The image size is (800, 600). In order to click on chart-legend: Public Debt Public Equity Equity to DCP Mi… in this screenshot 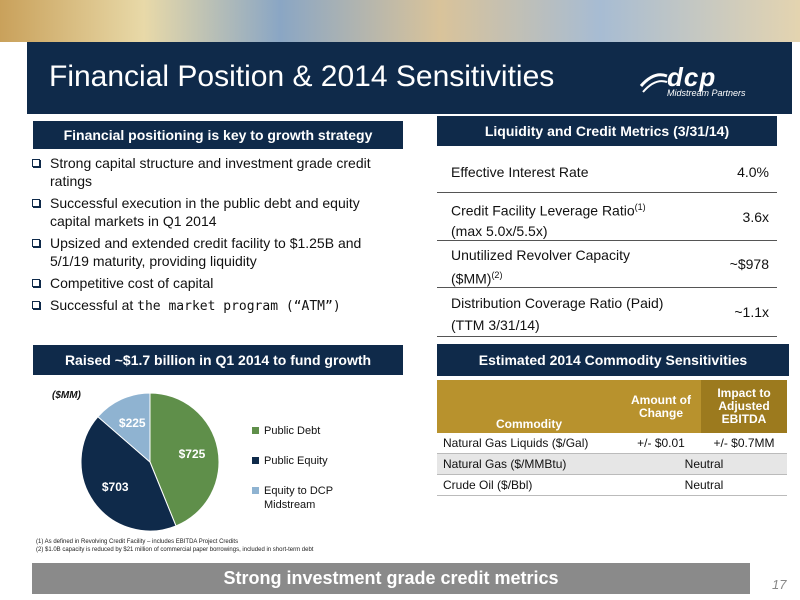, I will do `click(308, 476)`.